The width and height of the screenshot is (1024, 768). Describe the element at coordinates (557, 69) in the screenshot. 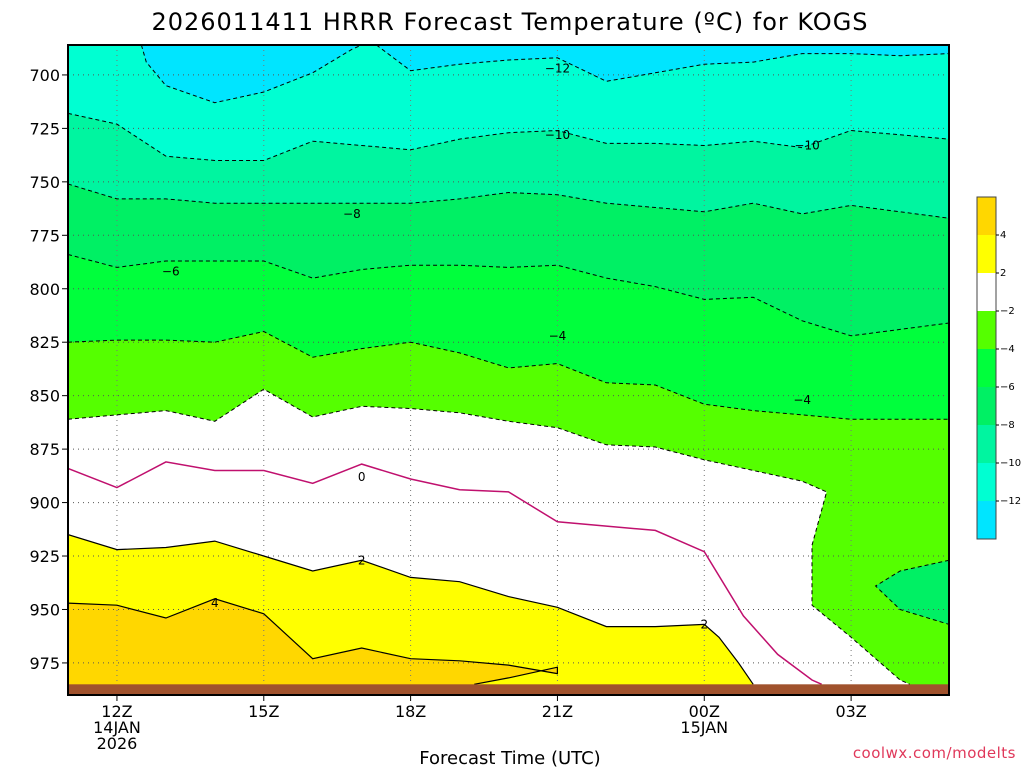

I see `contour-label: −12` at that location.